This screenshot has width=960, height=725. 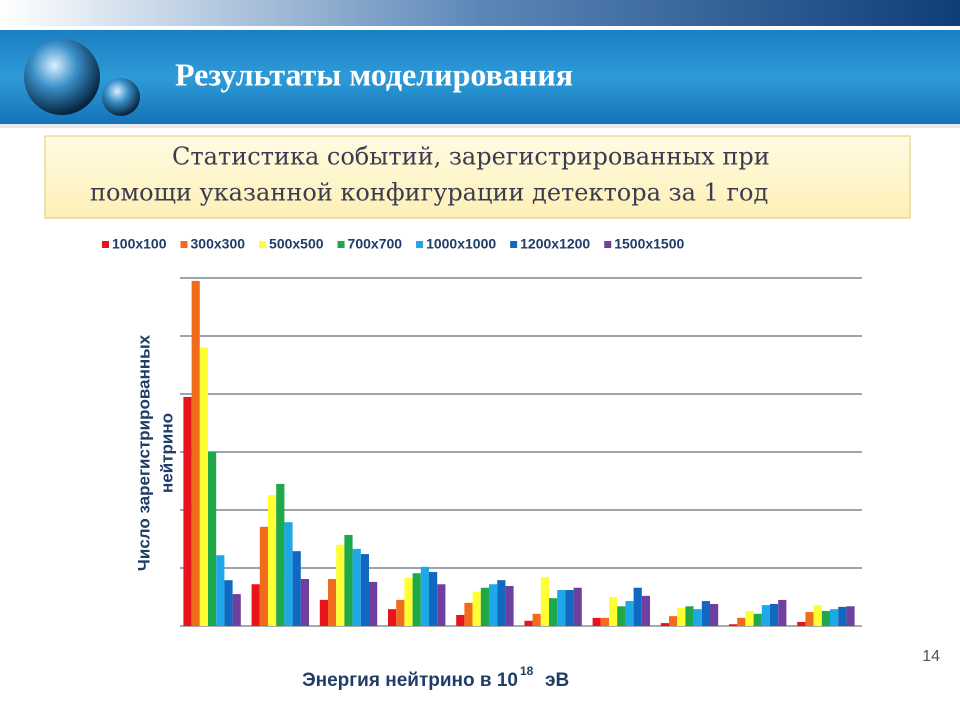 What do you see at coordinates (155, 452) in the screenshot?
I see `y-axis-label: Число зарегистрированных нейтрино` at bounding box center [155, 452].